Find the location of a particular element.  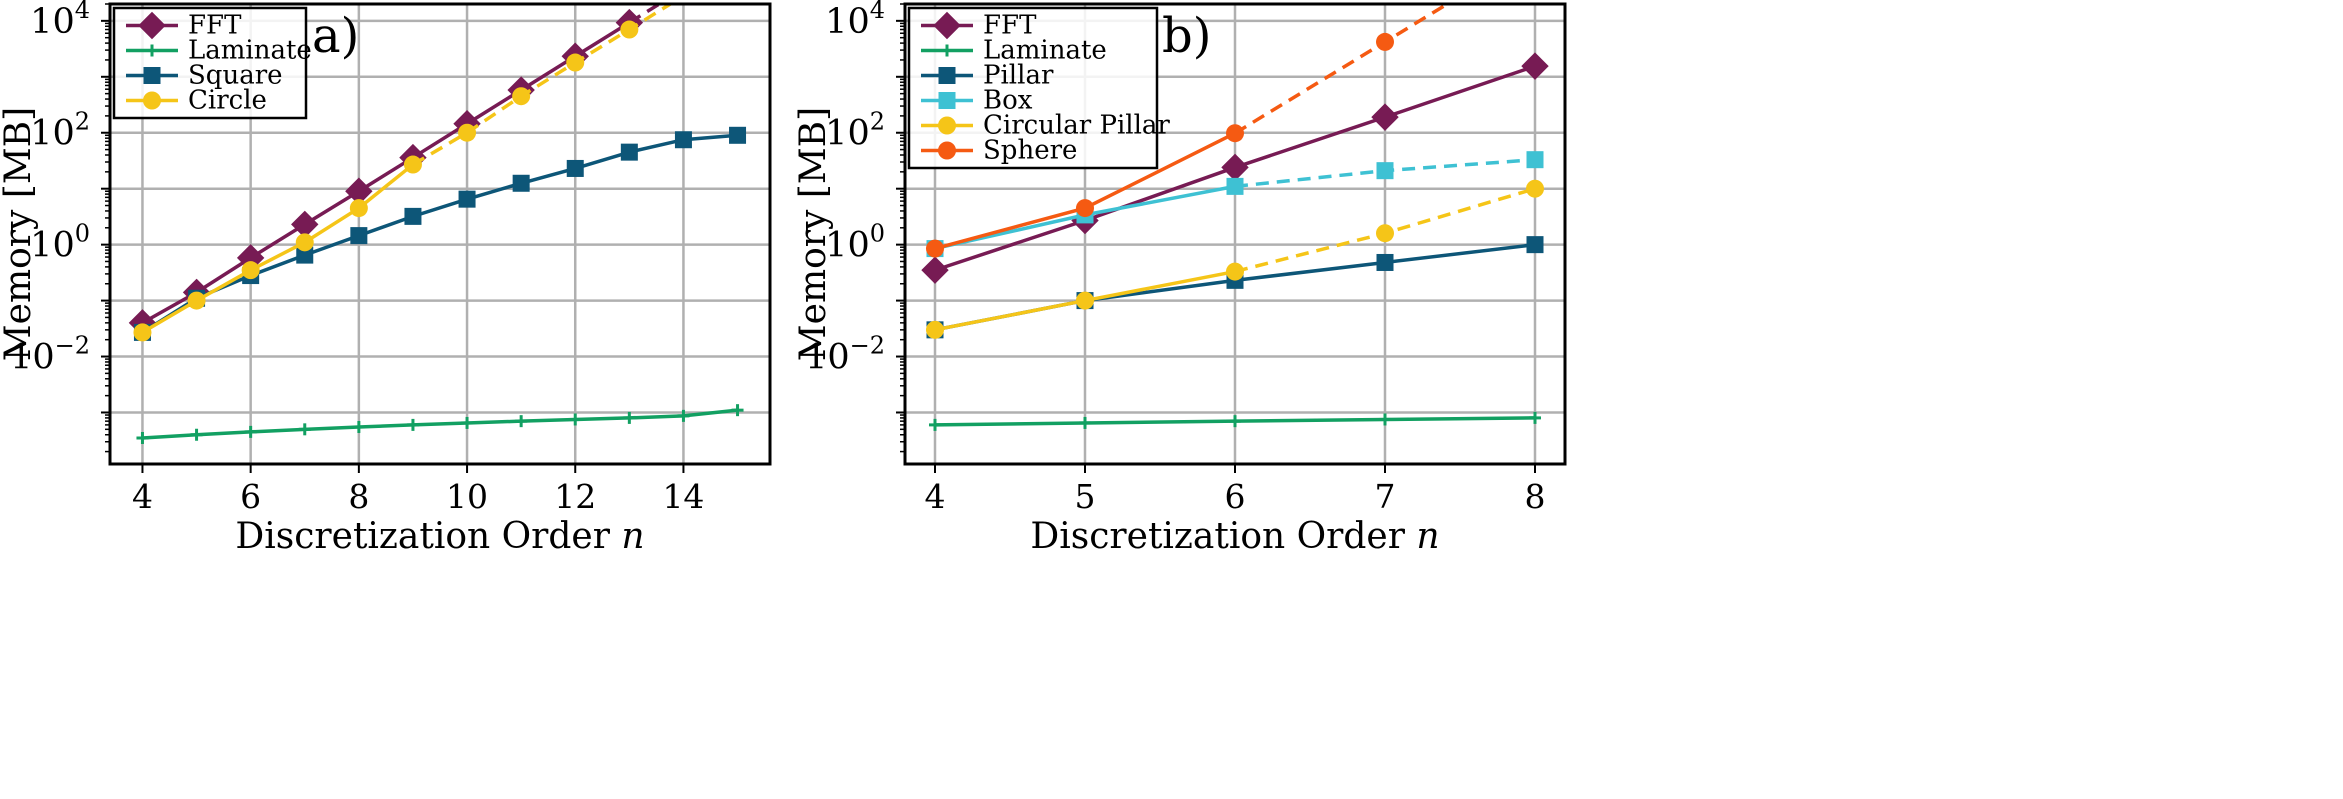

y-tick-label: 10² is located at coordinates (60, 131).